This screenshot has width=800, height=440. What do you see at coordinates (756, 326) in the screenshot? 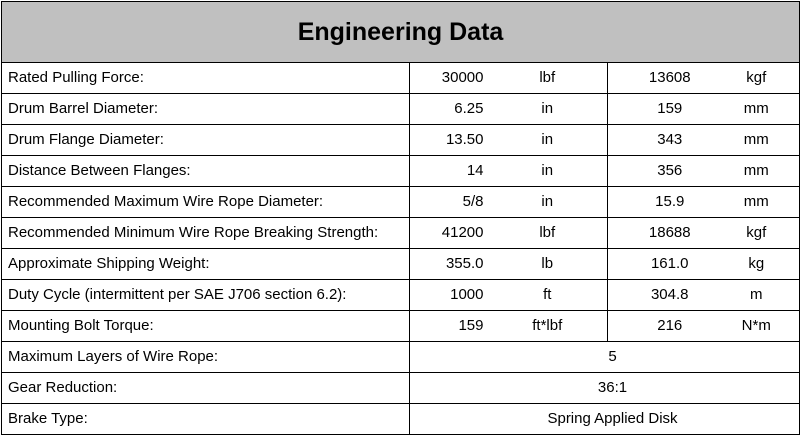
I see `metric-unit: N*m` at bounding box center [756, 326].